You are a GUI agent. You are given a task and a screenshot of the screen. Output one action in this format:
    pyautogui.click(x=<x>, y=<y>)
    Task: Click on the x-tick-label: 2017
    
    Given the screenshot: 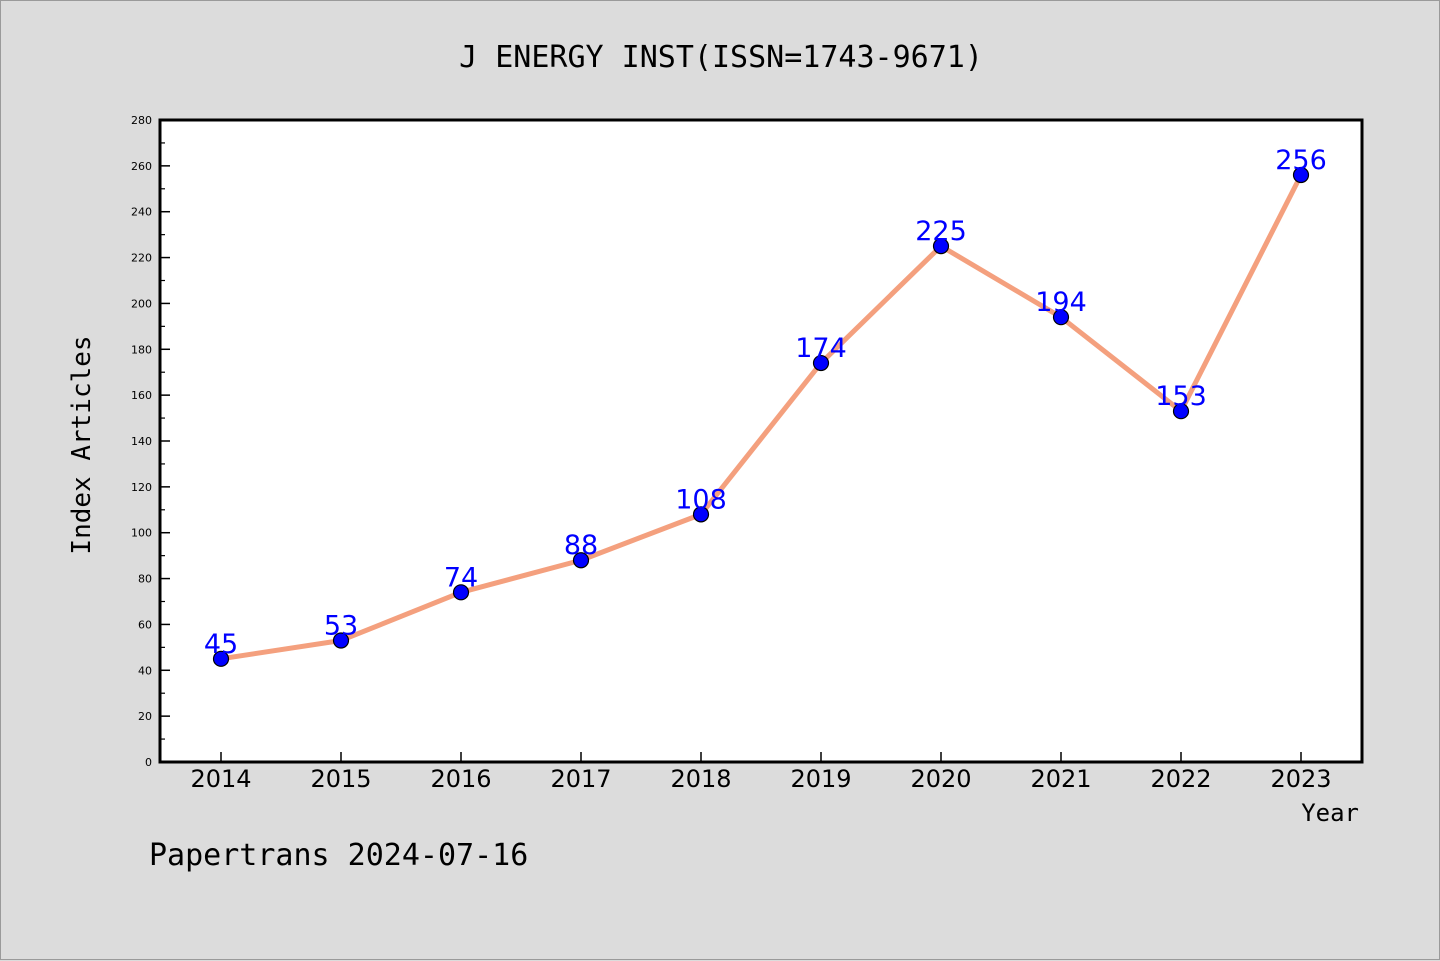 What is the action you would take?
    pyautogui.click(x=580, y=779)
    